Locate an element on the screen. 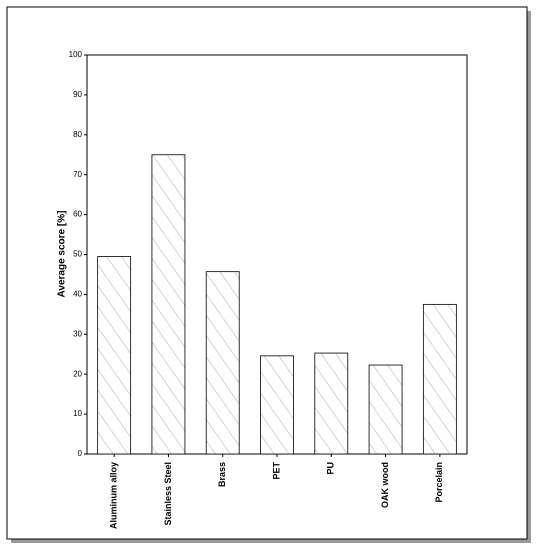  y-tick-label: 10 is located at coordinates (77, 413).